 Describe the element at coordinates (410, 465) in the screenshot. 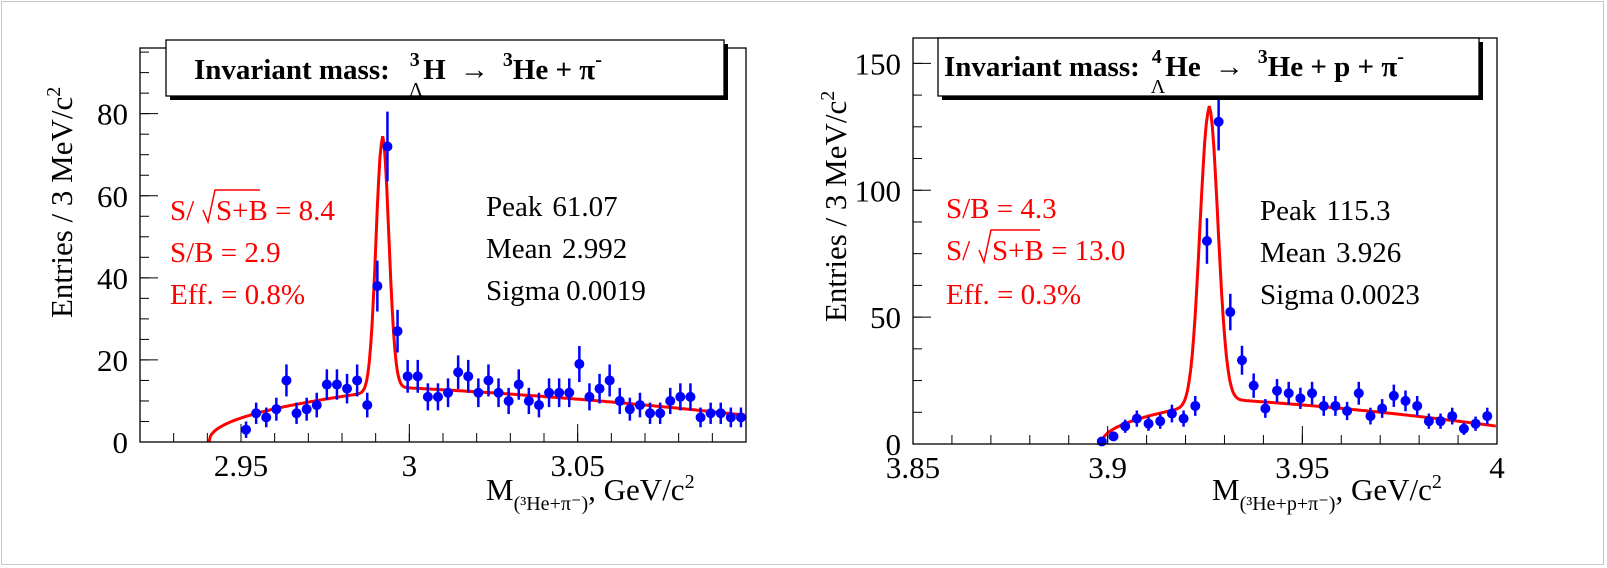

I see `left-x-tick-label: 3` at that location.